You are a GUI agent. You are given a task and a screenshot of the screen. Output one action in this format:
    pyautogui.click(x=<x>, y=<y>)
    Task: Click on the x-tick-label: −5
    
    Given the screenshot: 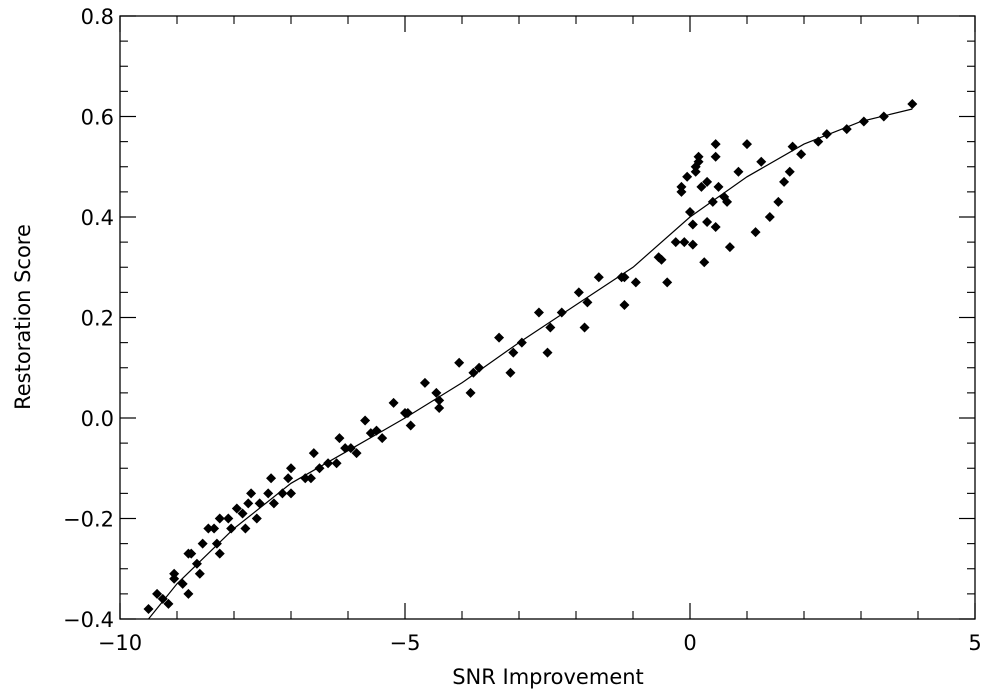 What is the action you would take?
    pyautogui.click(x=405, y=643)
    